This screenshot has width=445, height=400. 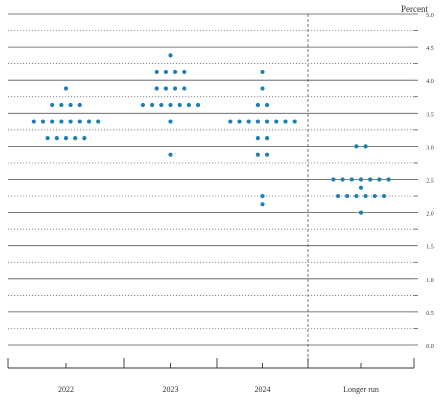 What do you see at coordinates (430, 347) in the screenshot?
I see `y-tick-label: 0.0` at bounding box center [430, 347].